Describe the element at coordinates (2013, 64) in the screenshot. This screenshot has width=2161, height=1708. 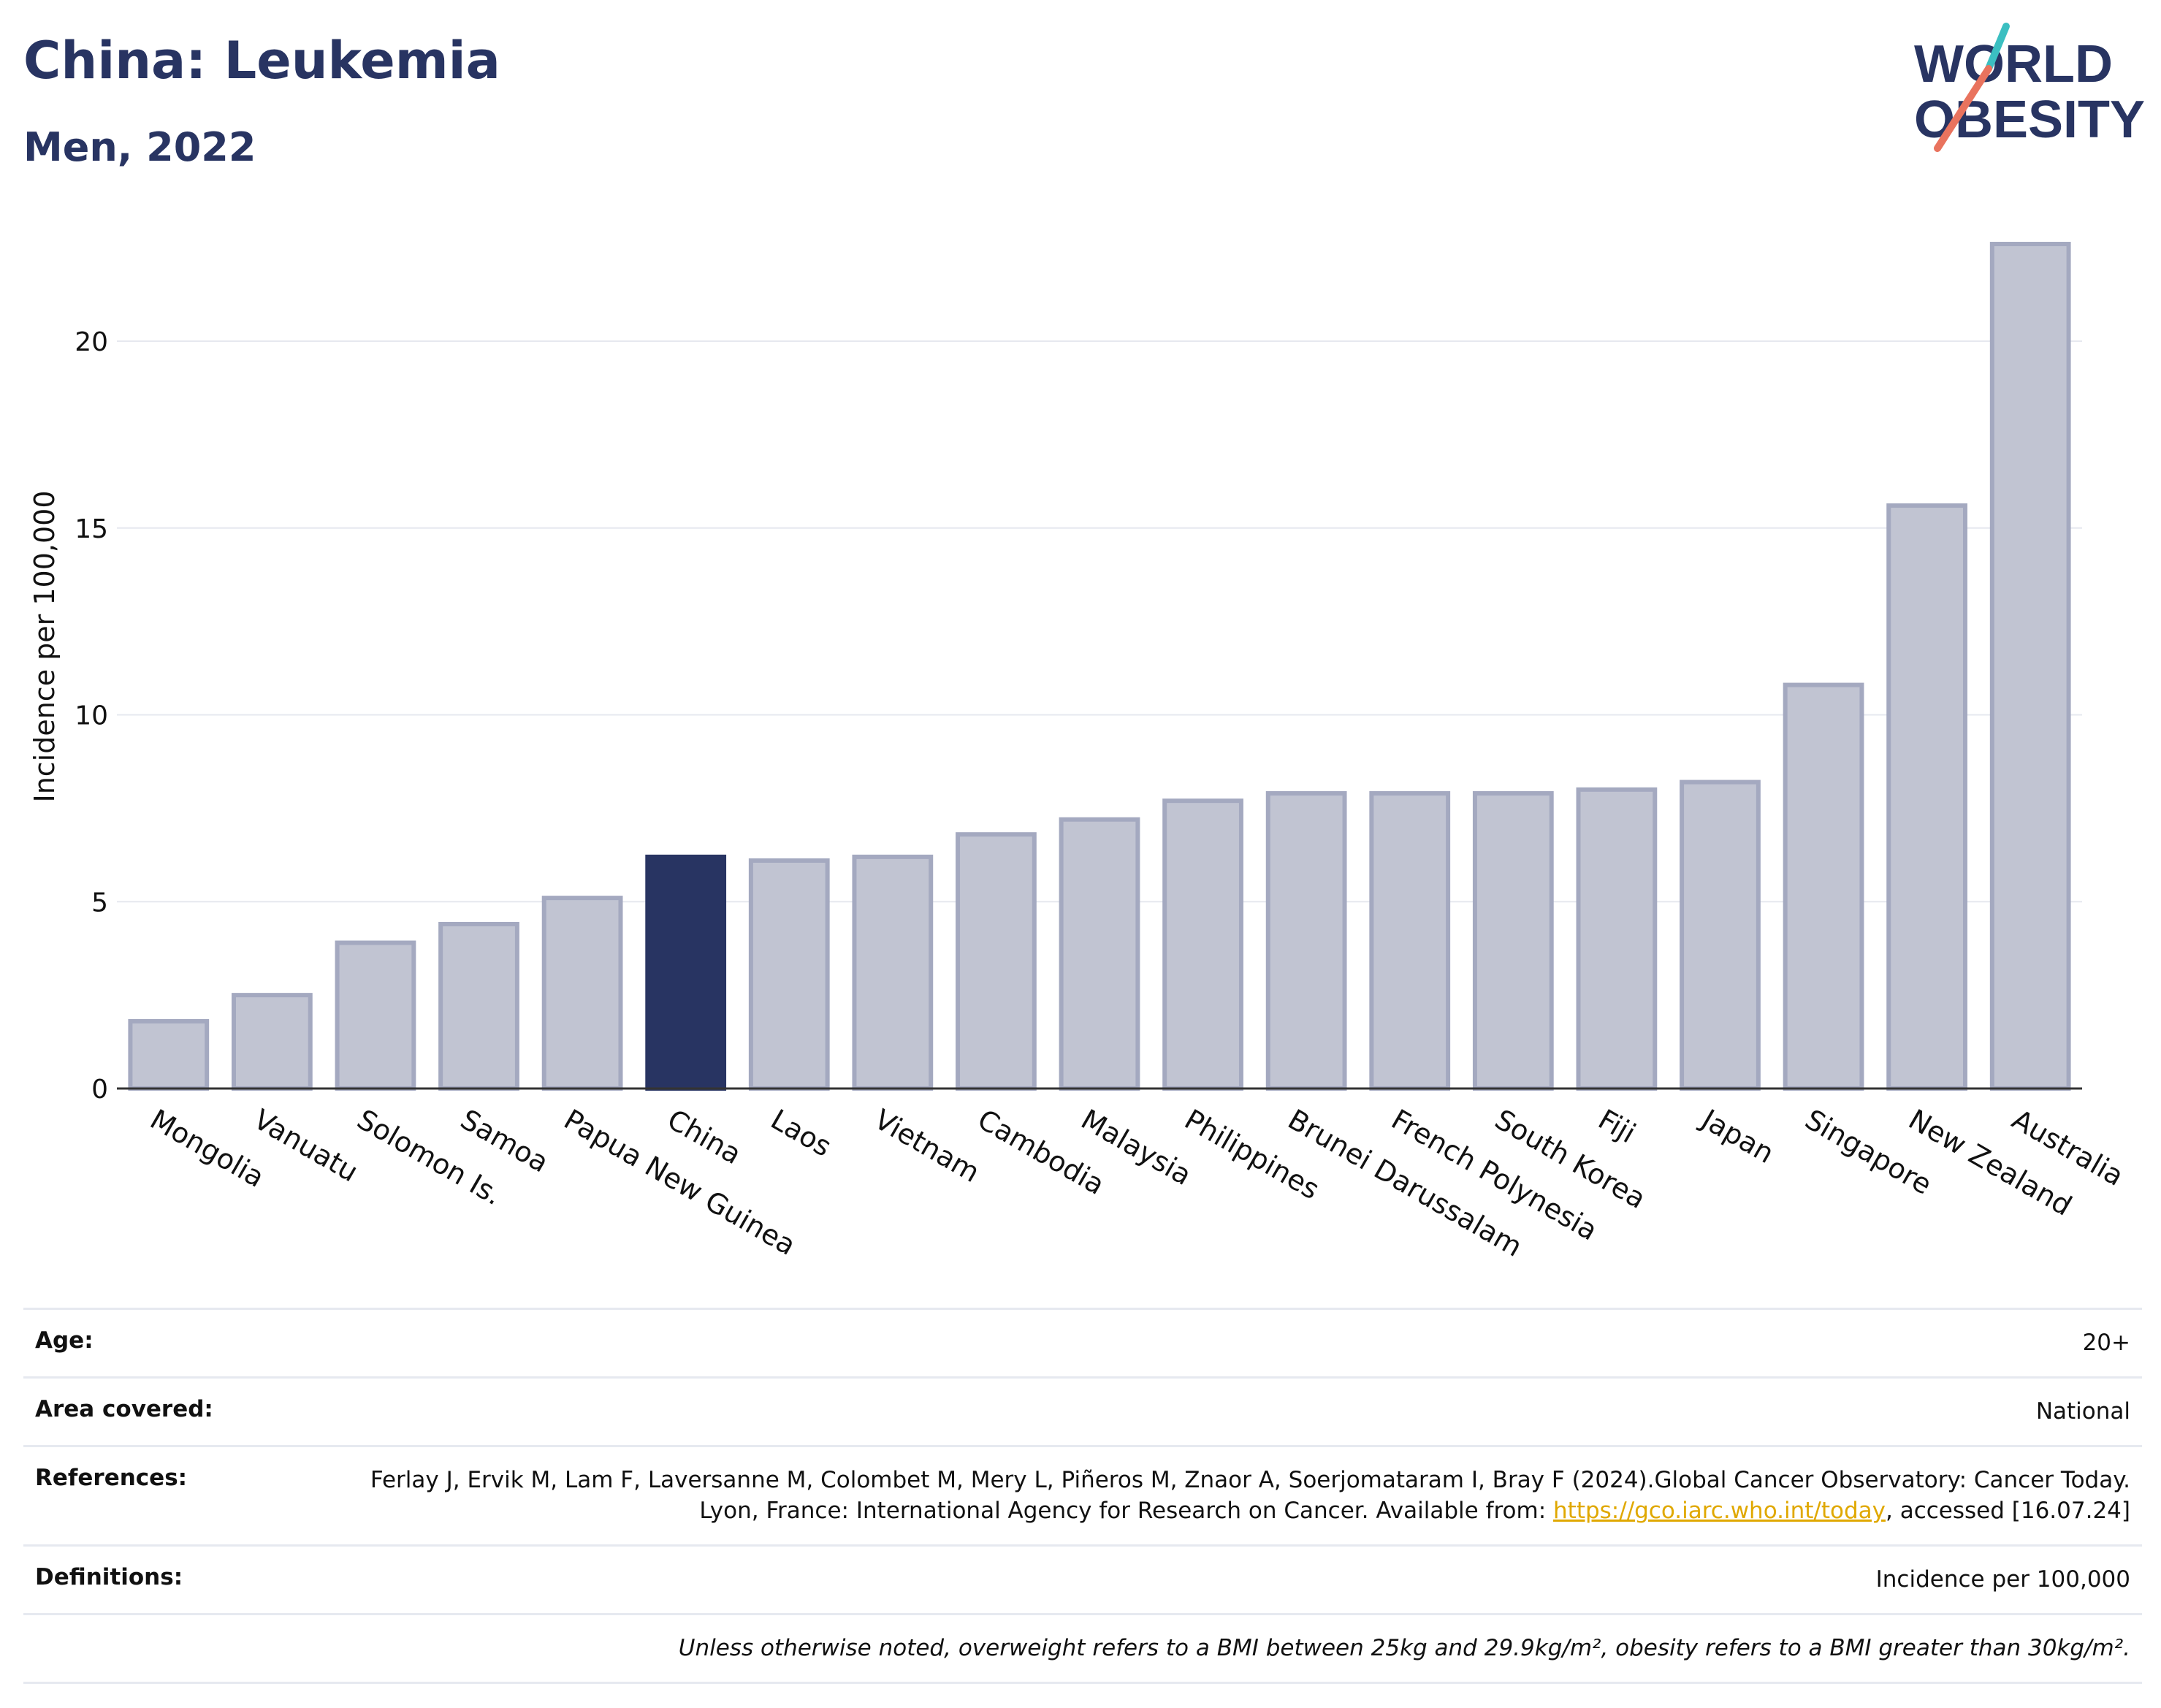
I see `logo-text-world: WORLD` at that location.